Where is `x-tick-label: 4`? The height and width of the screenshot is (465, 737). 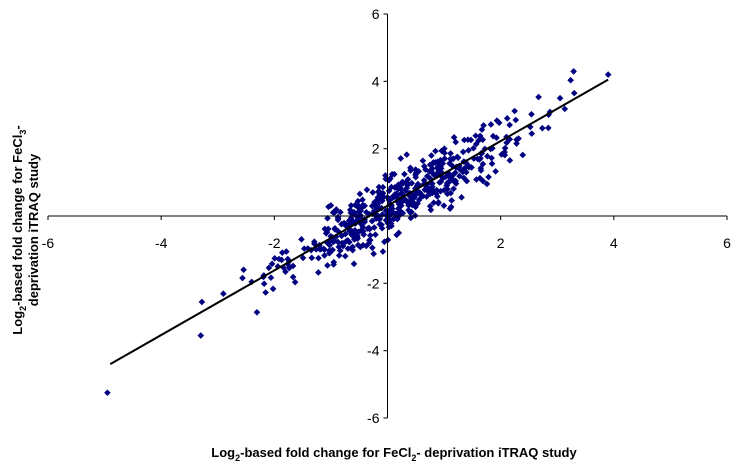
x-tick-label: 4 is located at coordinates (614, 243).